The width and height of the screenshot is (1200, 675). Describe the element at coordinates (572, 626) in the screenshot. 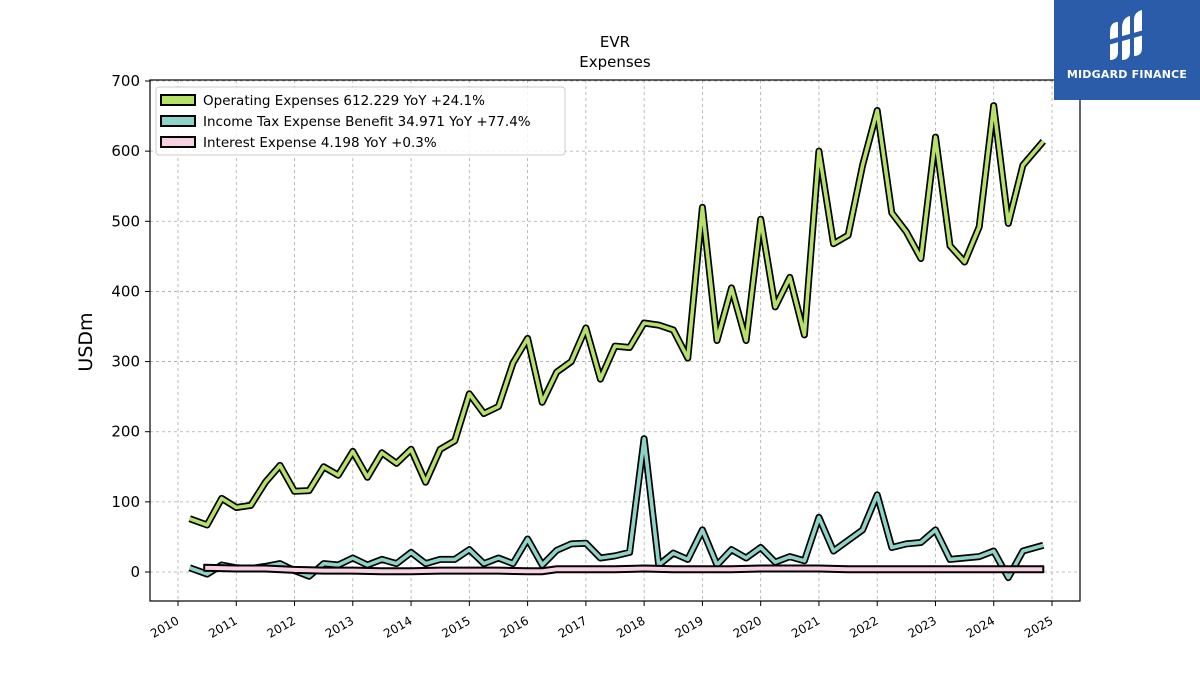

I see `x-tick-label: 2017` at that location.